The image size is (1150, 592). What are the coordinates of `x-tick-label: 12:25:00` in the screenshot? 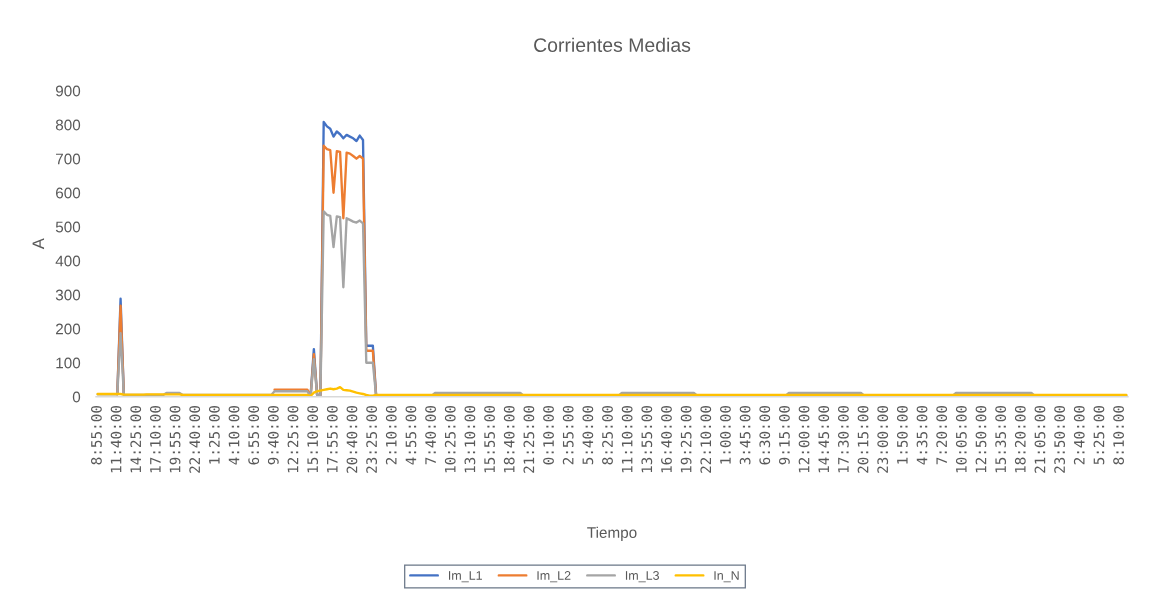 It's located at (293, 439).